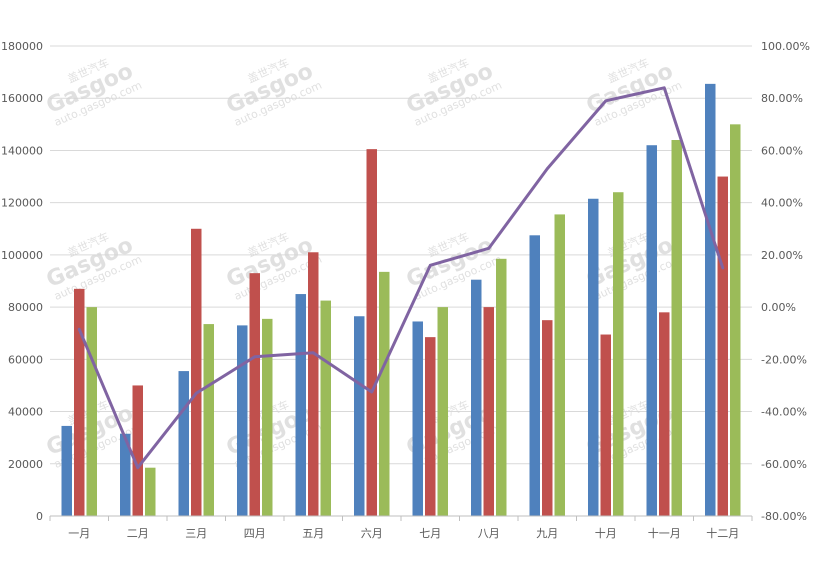 This screenshot has width=820, height=569. Describe the element at coordinates (782, 150) in the screenshot. I see `y-right-tick-label: 60.00%` at that location.